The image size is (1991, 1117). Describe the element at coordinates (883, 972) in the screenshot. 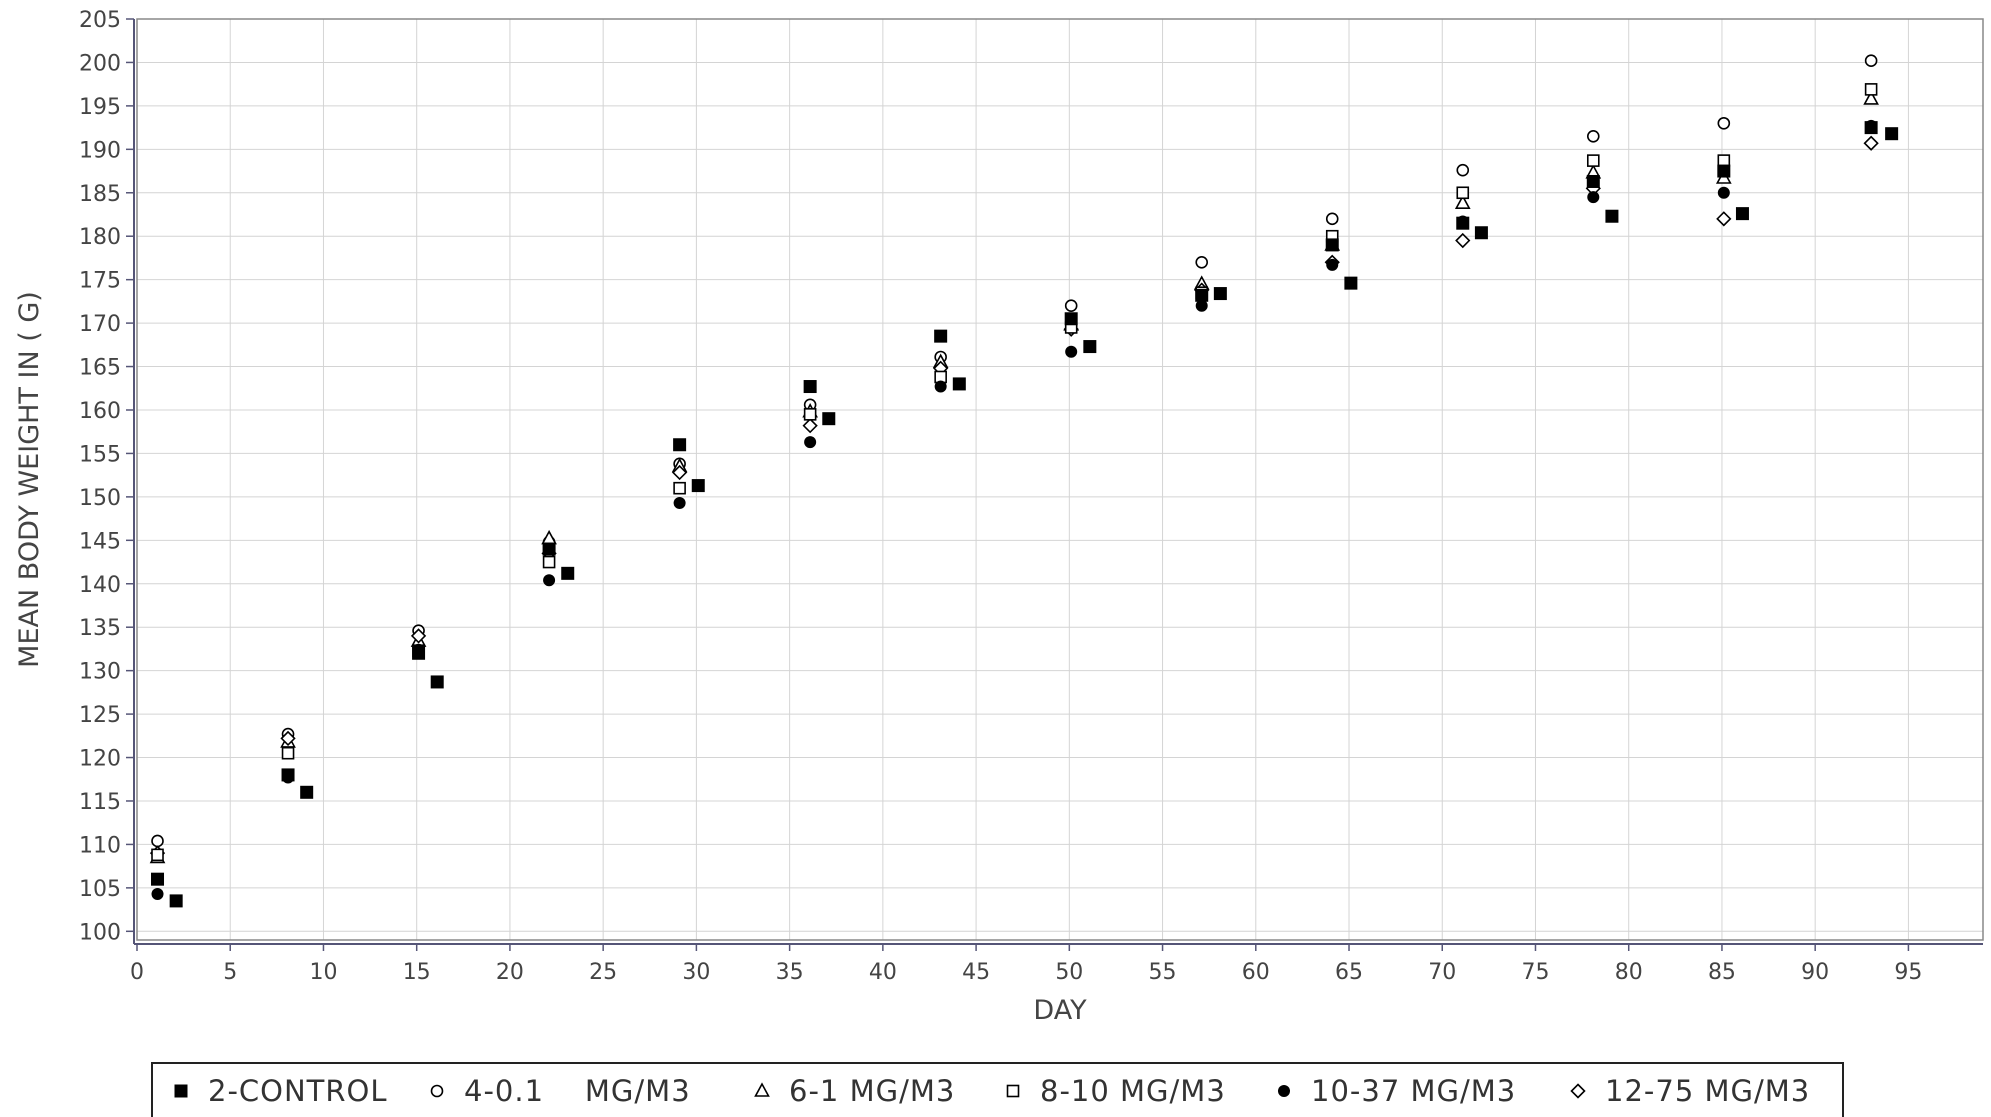

I see `x-tick-label: 40` at that location.